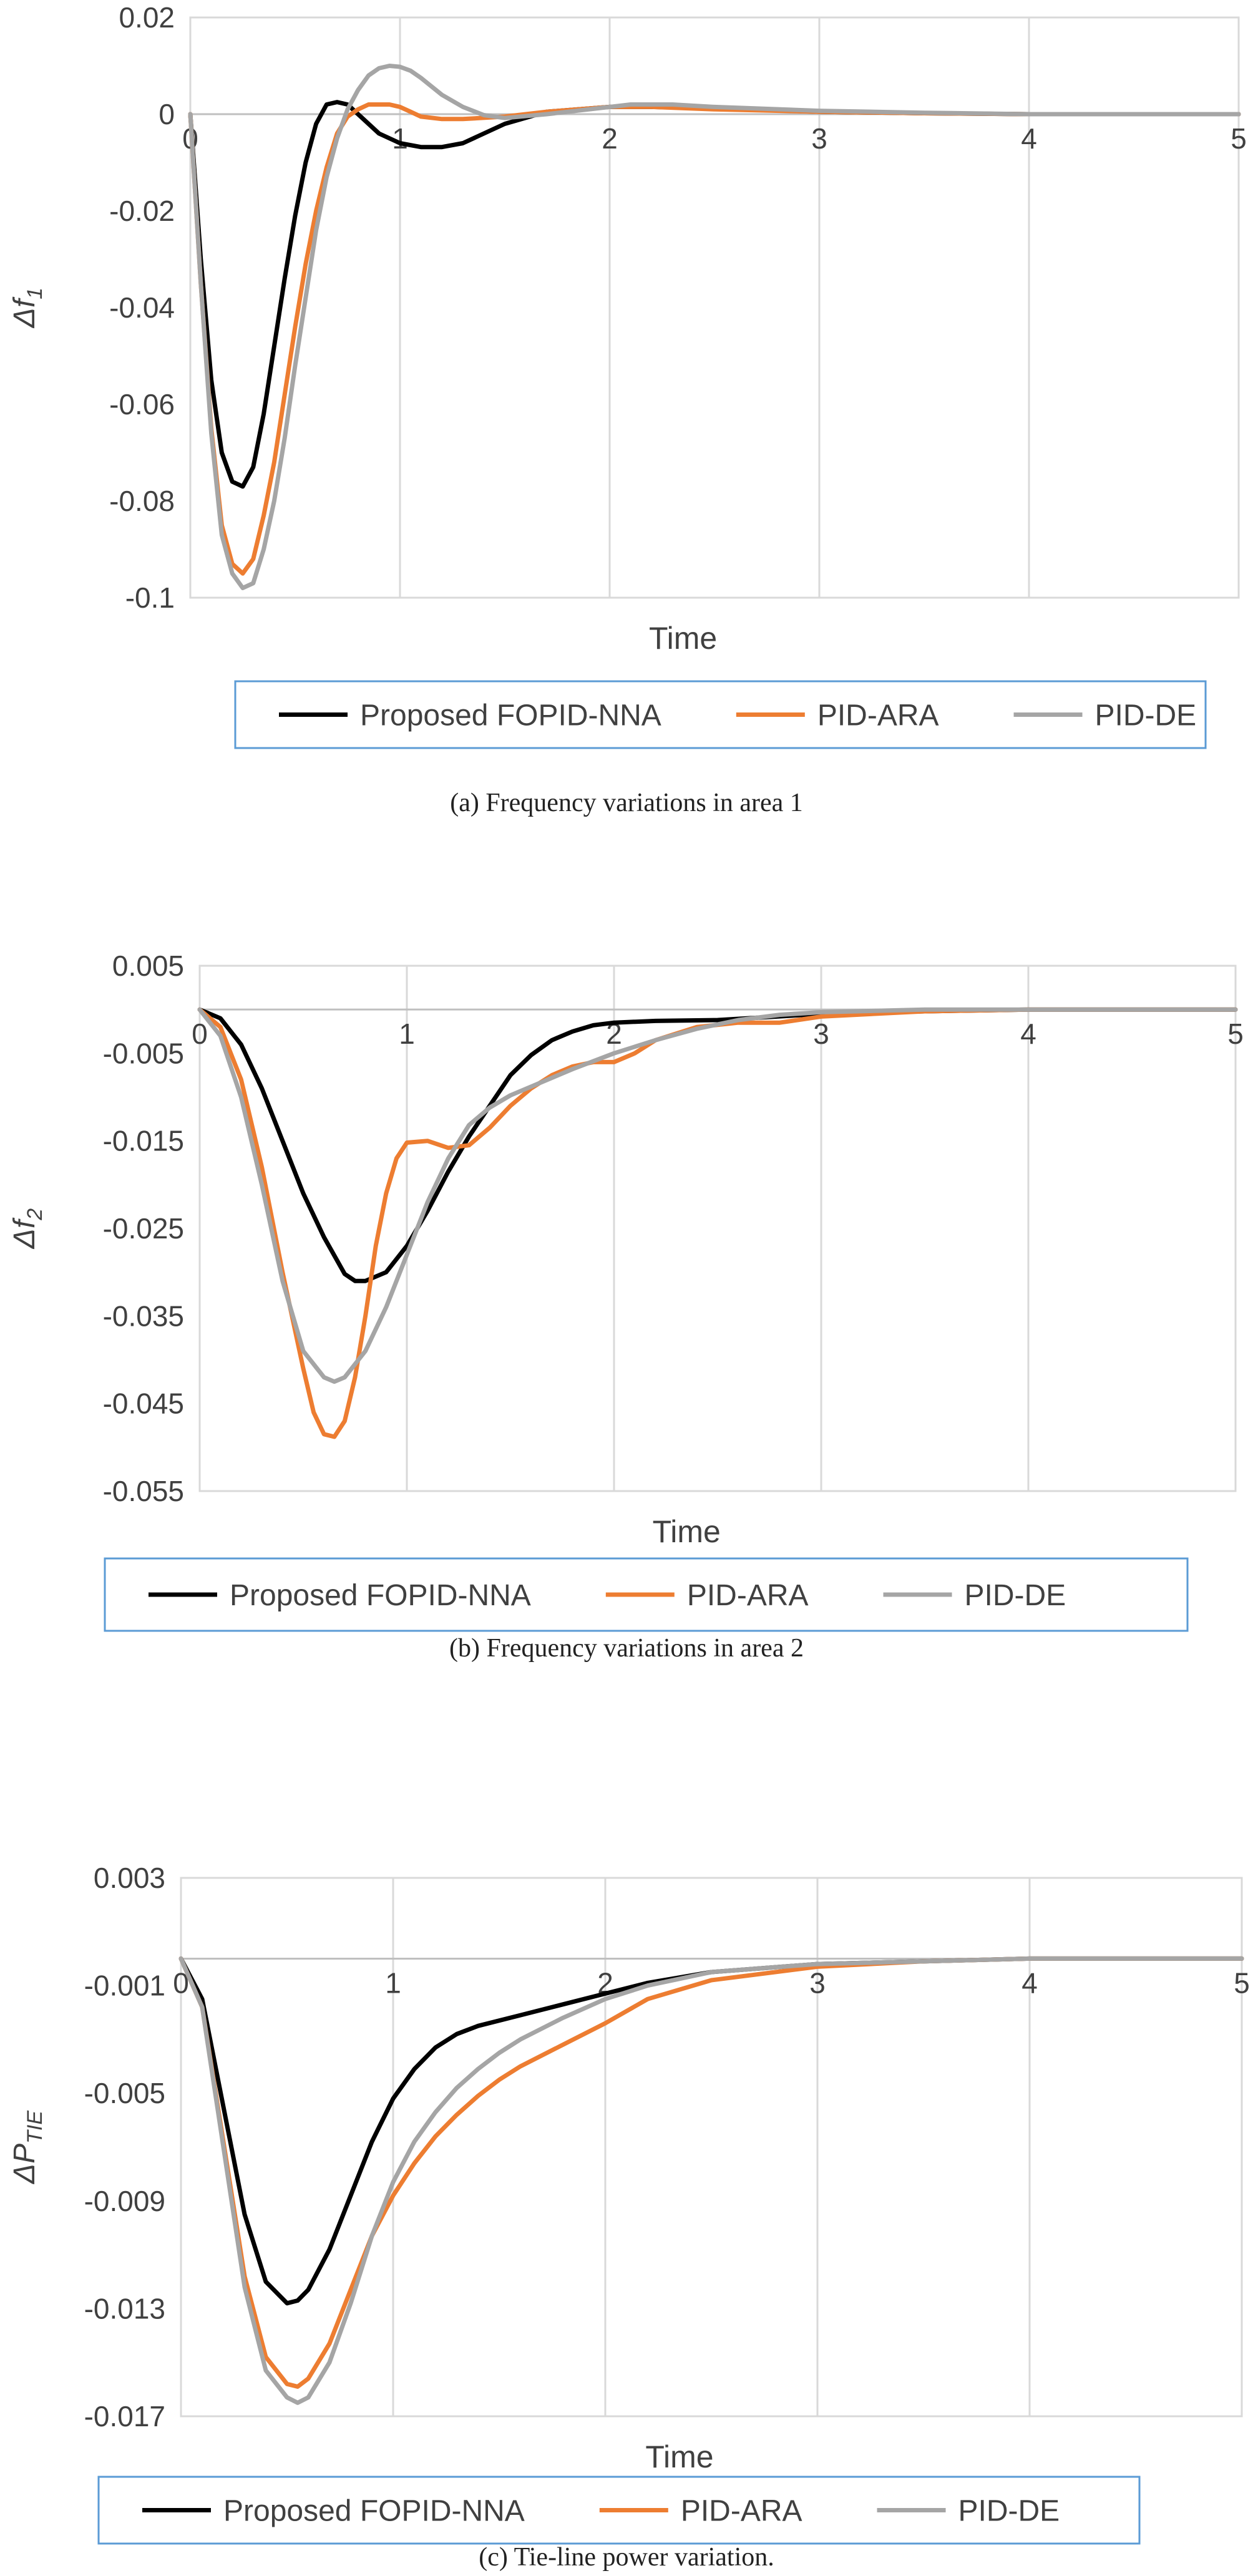  Describe the element at coordinates (626, 1648) in the screenshot. I see `figure-caption: (b) Frequency variations in area 2` at that location.